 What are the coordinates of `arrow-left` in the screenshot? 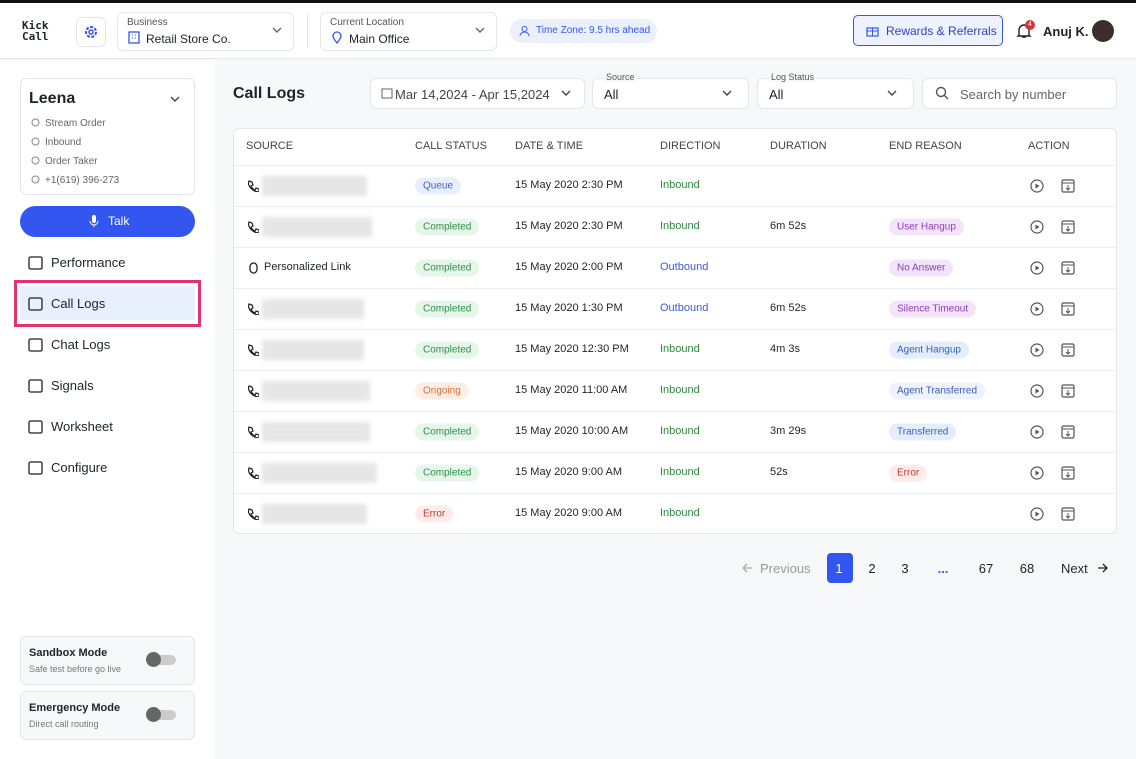 It's located at (747, 568).